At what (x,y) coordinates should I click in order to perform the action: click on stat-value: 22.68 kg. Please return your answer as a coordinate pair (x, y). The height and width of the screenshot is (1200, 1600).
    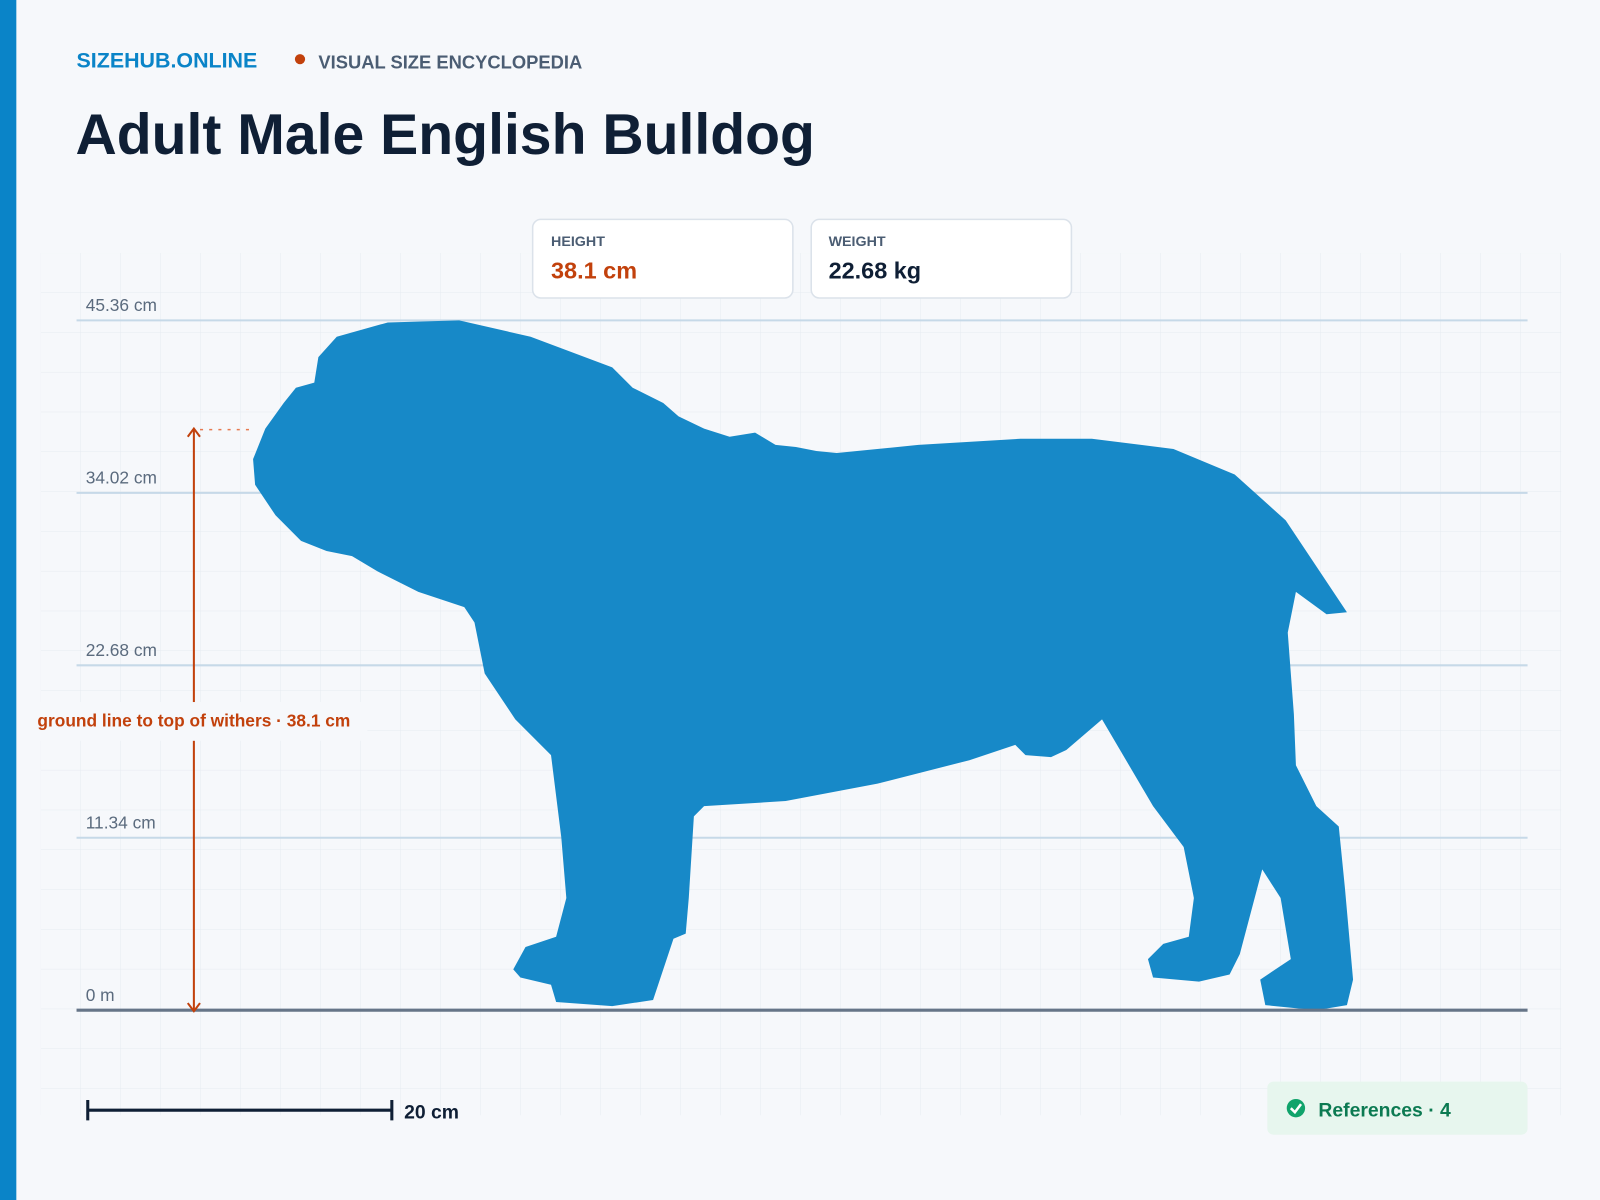
    Looking at the image, I should click on (875, 271).